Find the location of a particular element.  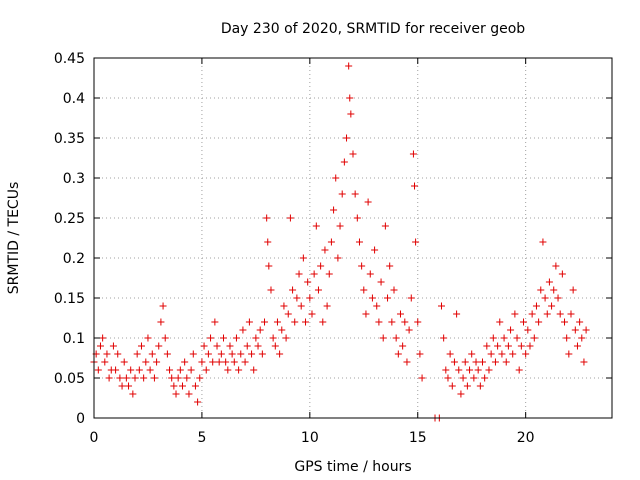

y-tick-label: 0.25 is located at coordinates (69, 219).